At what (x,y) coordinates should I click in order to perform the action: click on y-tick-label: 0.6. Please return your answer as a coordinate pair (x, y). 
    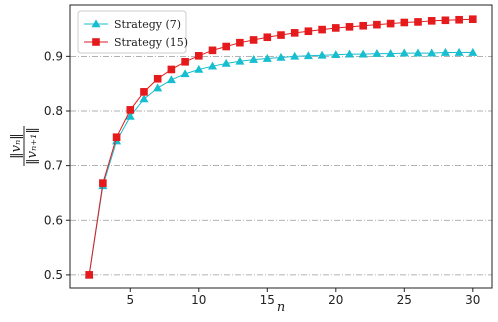
    Looking at the image, I should click on (53, 220).